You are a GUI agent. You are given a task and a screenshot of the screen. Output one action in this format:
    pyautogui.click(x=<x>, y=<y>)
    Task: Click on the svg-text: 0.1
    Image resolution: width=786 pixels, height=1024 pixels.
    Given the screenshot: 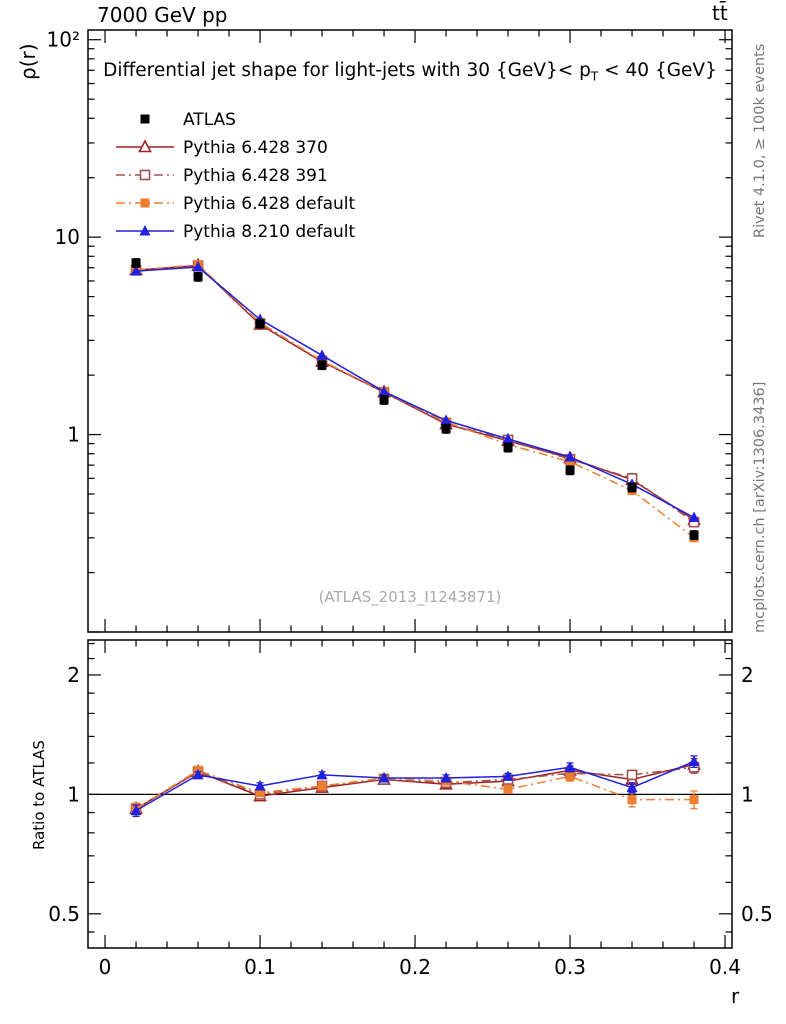 What is the action you would take?
    pyautogui.click(x=260, y=967)
    